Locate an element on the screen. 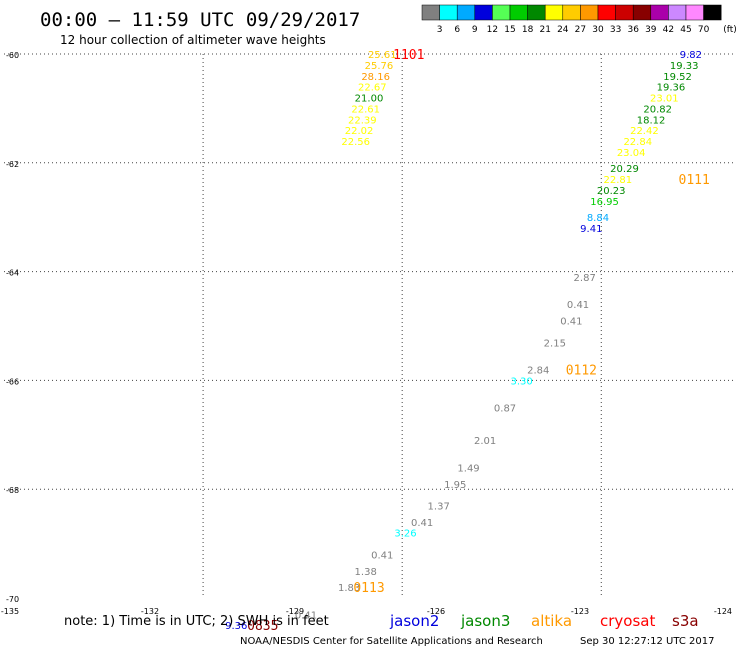 This screenshot has height=650, width=740. wave-height-label: 2.01 is located at coordinates (485, 441).